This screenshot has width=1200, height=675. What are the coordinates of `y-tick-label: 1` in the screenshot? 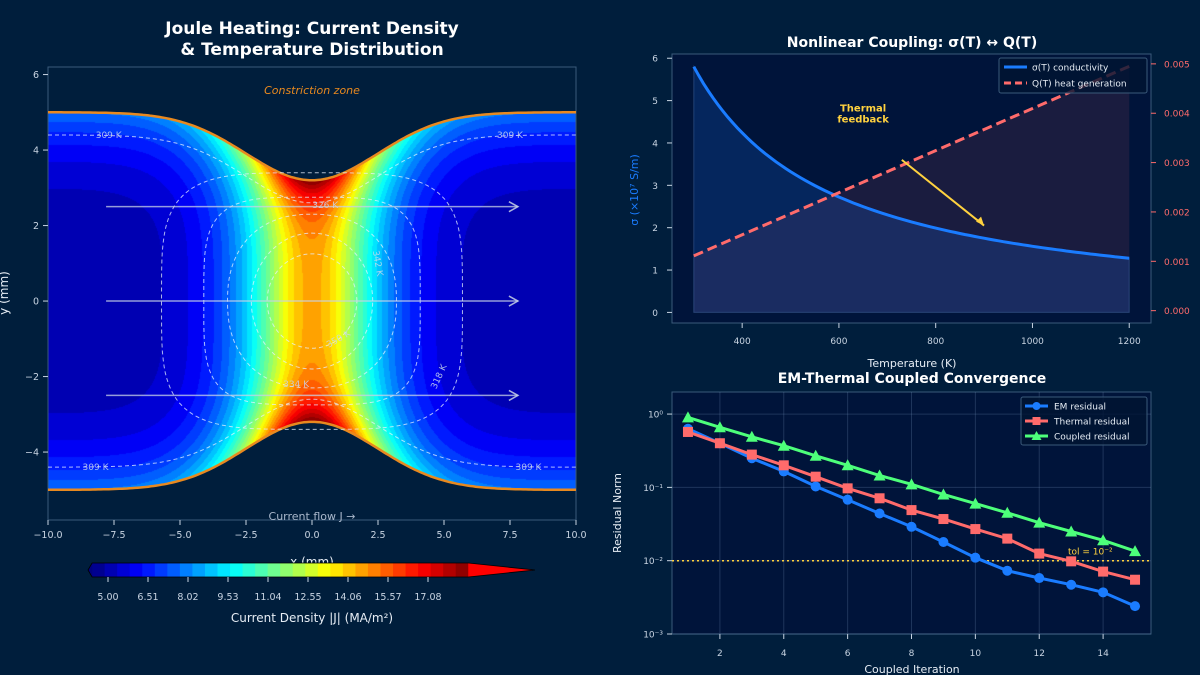 It's located at (655, 272).